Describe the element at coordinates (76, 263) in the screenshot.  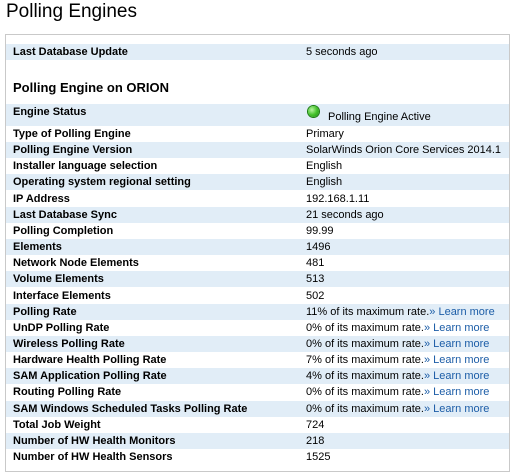
I see `detail-label: Network Node Elements` at that location.